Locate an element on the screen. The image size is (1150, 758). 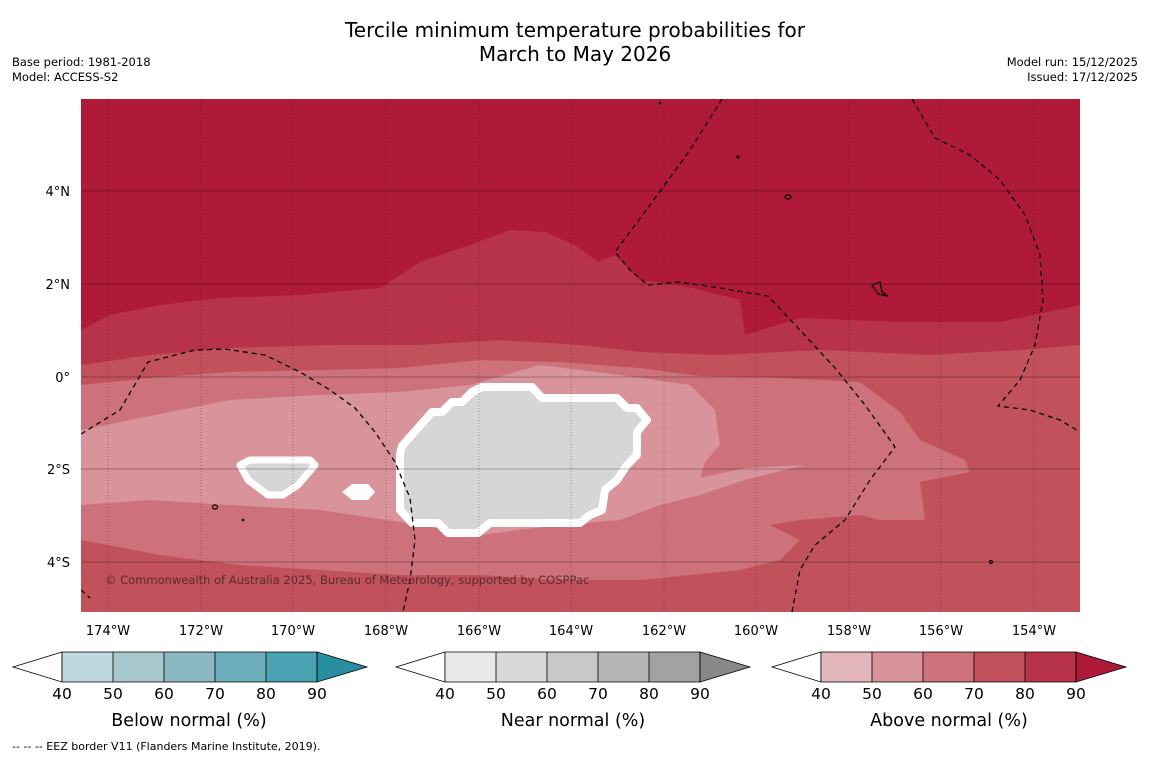
meta-right: Model run: 15/12/2025 Issued: 17/12/2025 is located at coordinates (1072, 70).